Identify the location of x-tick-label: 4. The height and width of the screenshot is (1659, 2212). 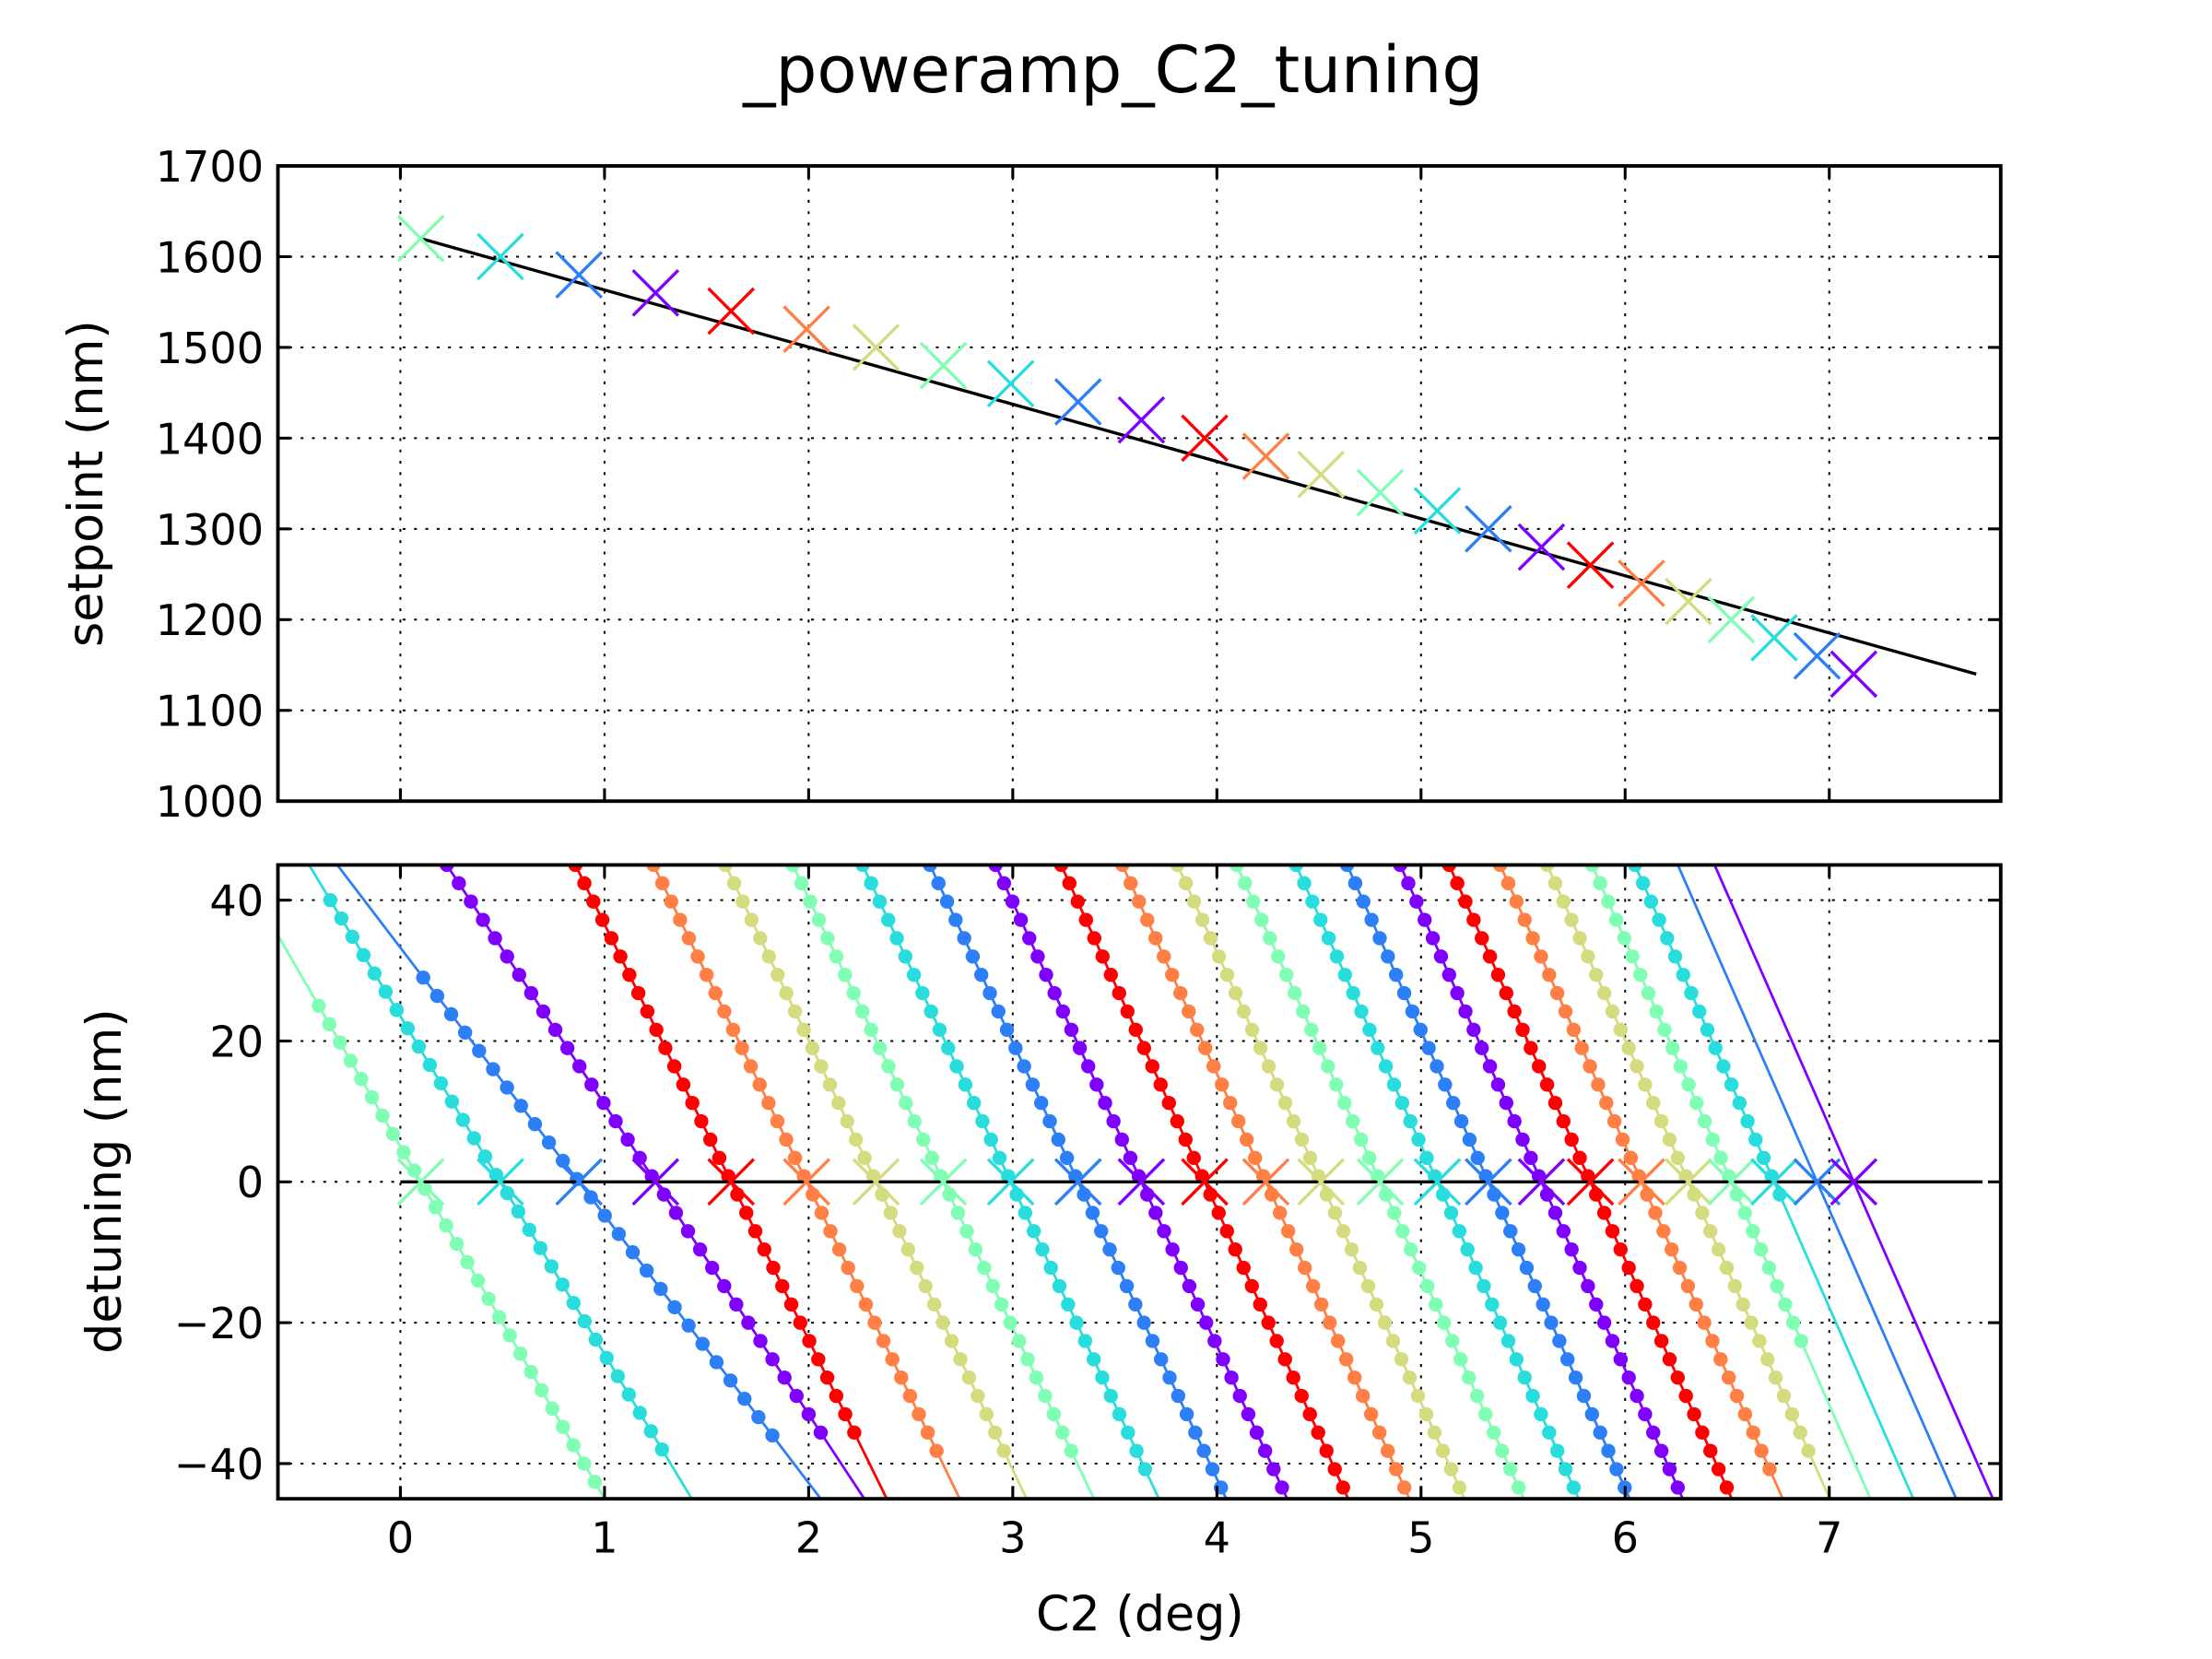
(1217, 1538).